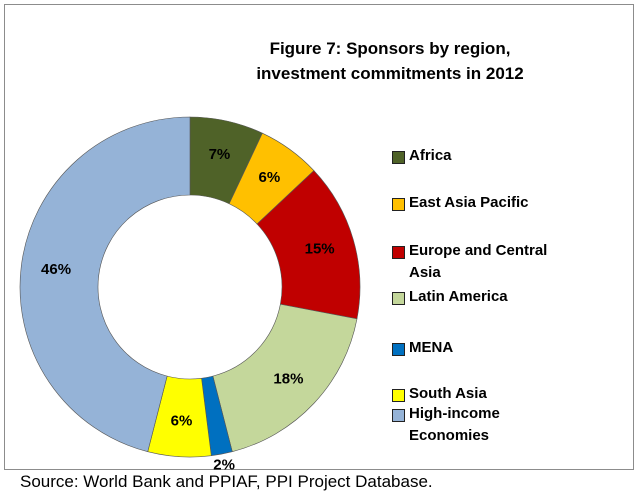 This screenshot has height=502, width=640. What do you see at coordinates (431, 347) in the screenshot?
I see `legend-label: MENA` at bounding box center [431, 347].